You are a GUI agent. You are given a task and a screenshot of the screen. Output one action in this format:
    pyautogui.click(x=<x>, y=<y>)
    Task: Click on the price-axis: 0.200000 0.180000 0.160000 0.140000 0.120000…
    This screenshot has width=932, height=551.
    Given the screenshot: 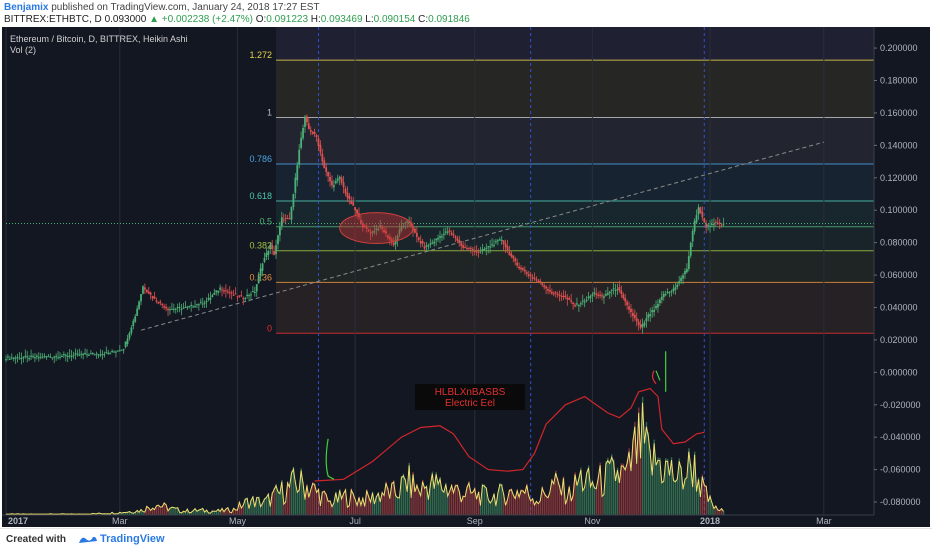 What is the action you would take?
    pyautogui.click(x=901, y=277)
    